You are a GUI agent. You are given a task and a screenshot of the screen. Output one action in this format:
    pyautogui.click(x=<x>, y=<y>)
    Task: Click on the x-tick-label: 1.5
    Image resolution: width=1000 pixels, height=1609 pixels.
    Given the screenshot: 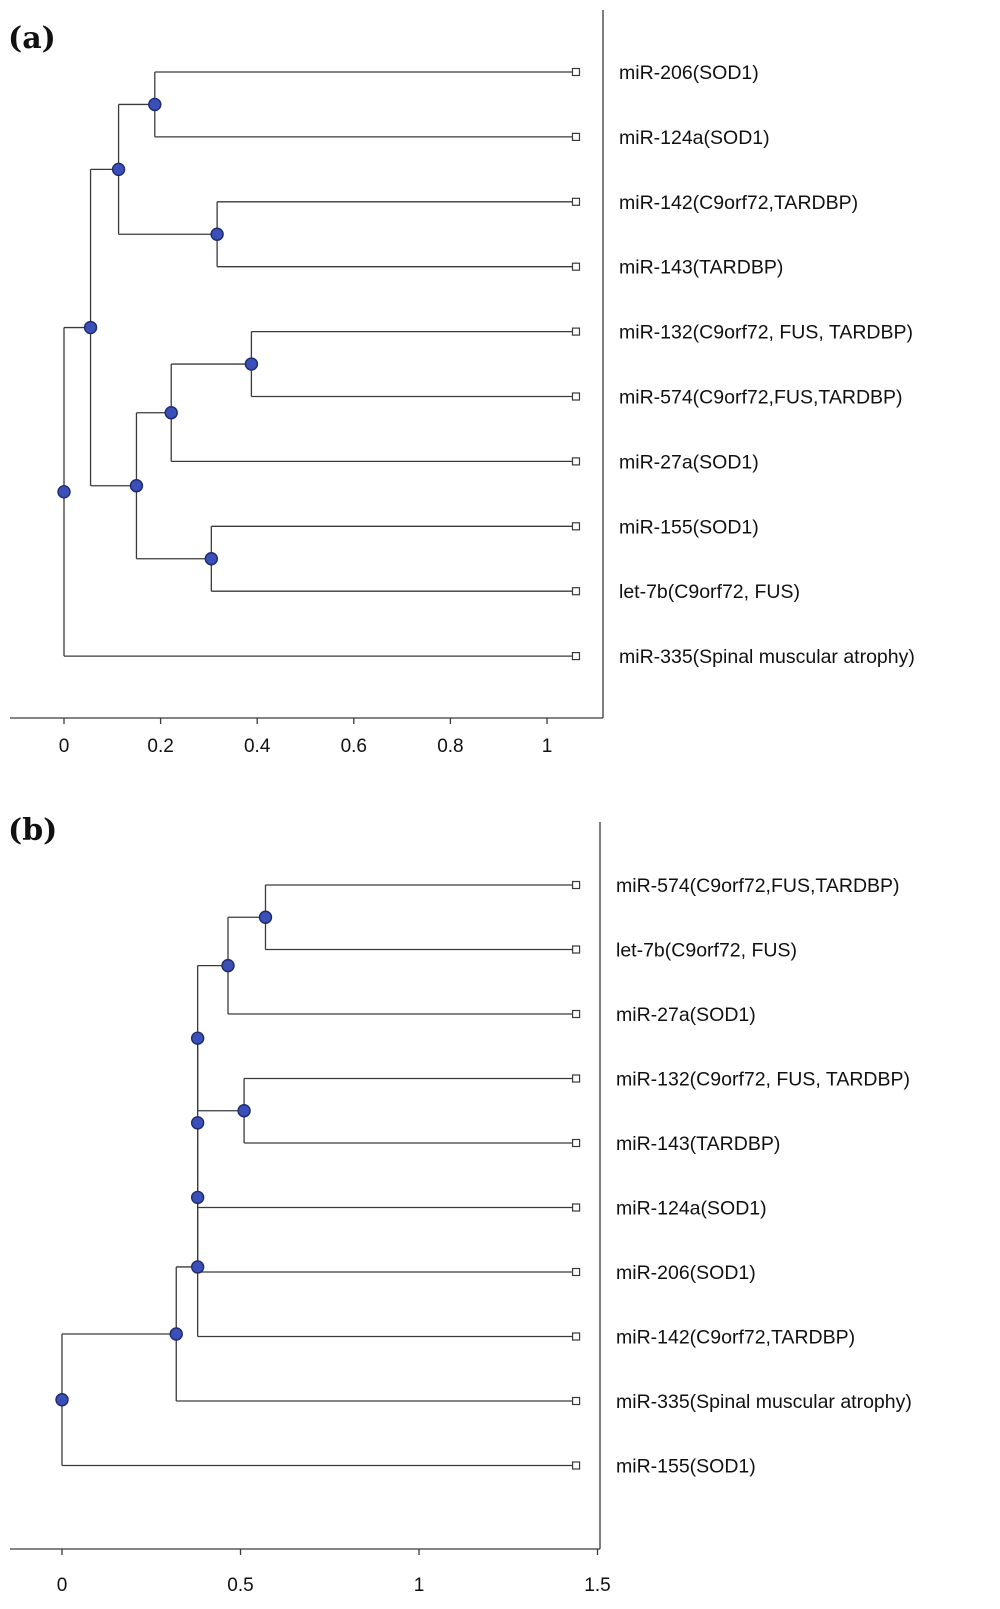 What is the action you would take?
    pyautogui.click(x=597, y=1585)
    